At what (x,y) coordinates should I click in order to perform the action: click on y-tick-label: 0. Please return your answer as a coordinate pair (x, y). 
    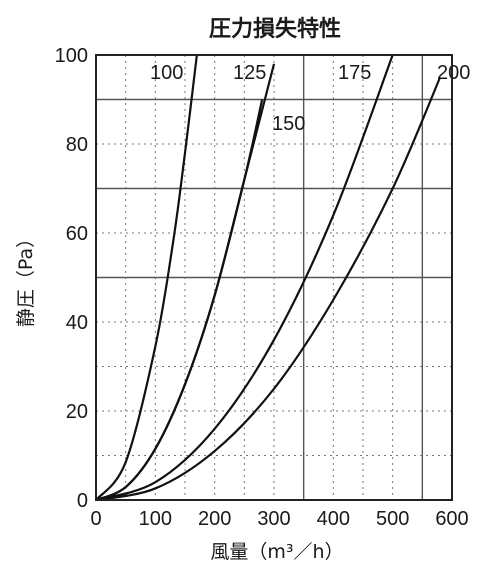
    Looking at the image, I should click on (82, 501).